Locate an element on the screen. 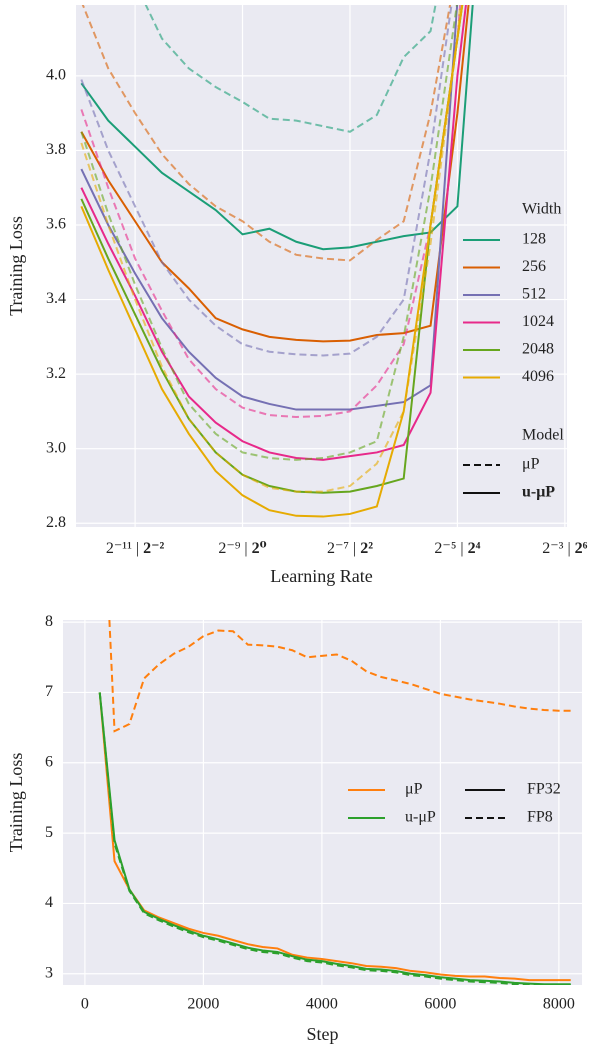 This screenshot has height=1052, width=601. y-tick-label: 4.0 is located at coordinates (56, 75).